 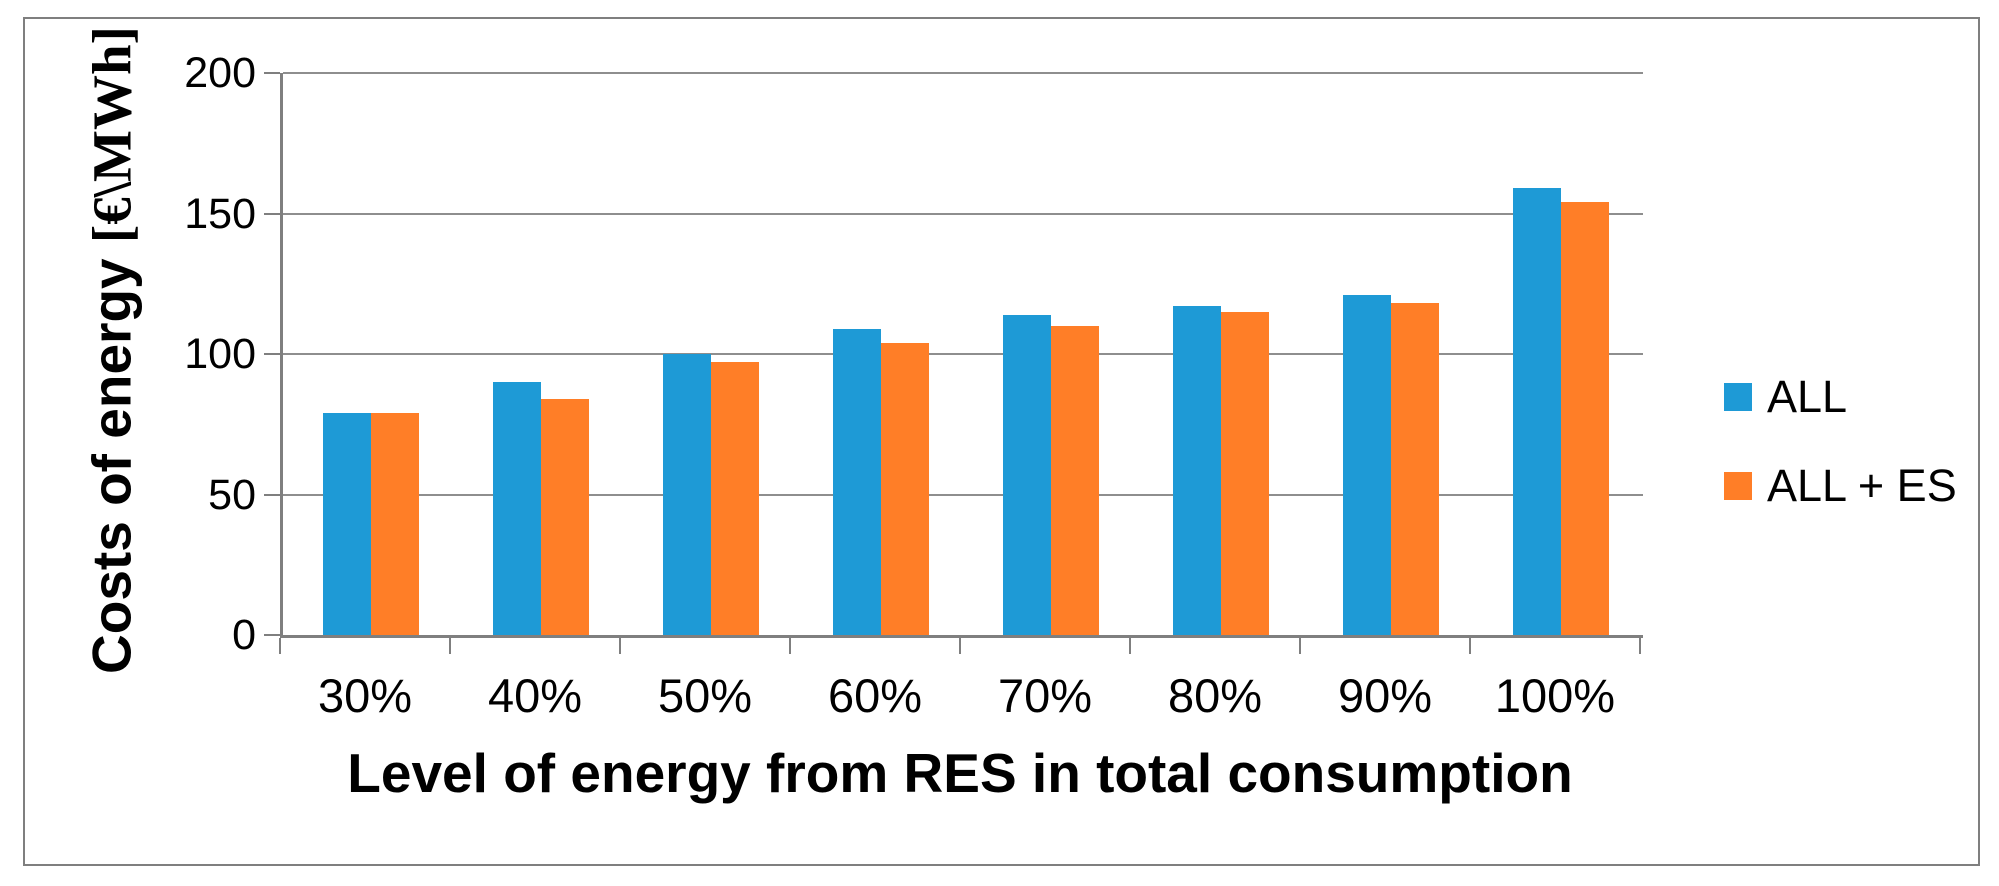 I want to click on legend-item-all: ALL, so click(x=1786, y=396).